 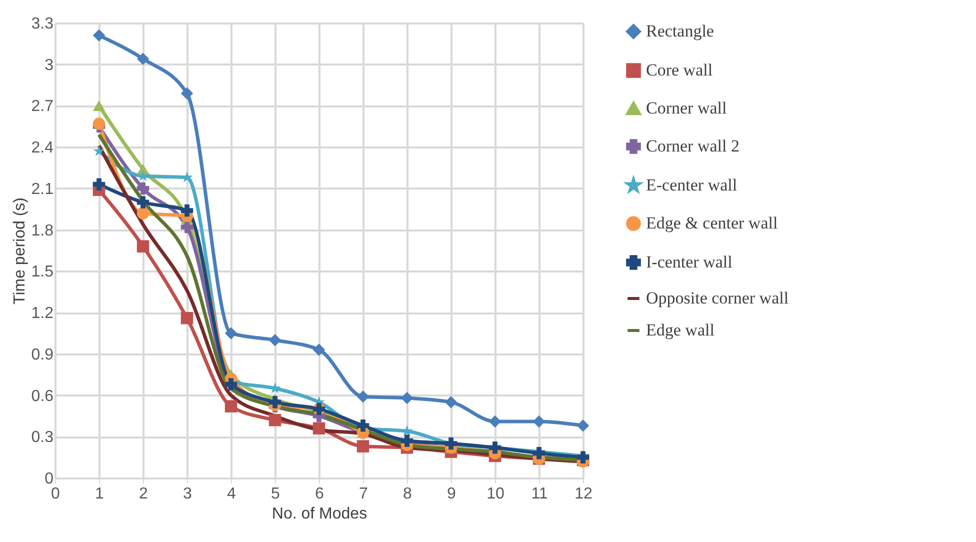 I want to click on x-tick-label: 9, so click(x=451, y=494).